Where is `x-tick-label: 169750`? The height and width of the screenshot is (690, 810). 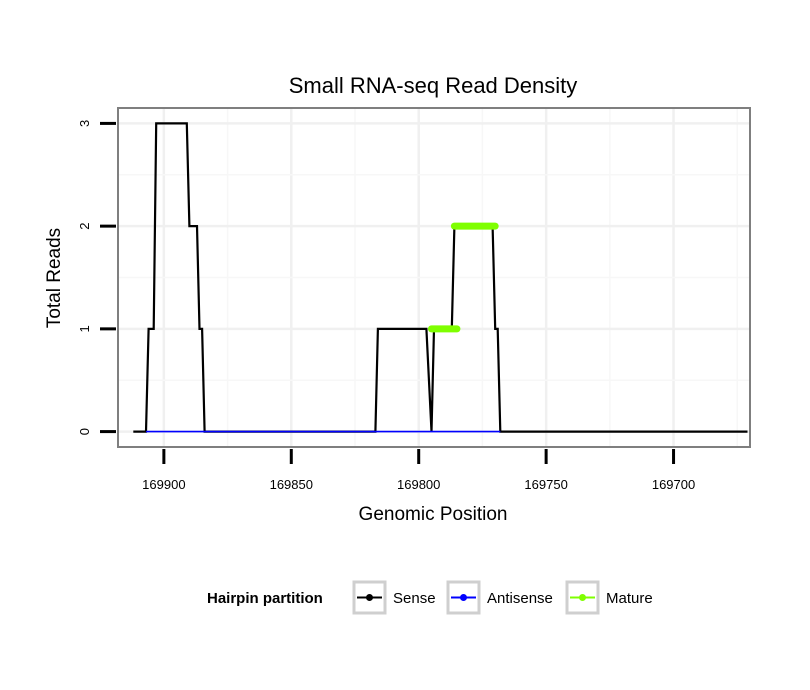 x-tick-label: 169750 is located at coordinates (545, 484).